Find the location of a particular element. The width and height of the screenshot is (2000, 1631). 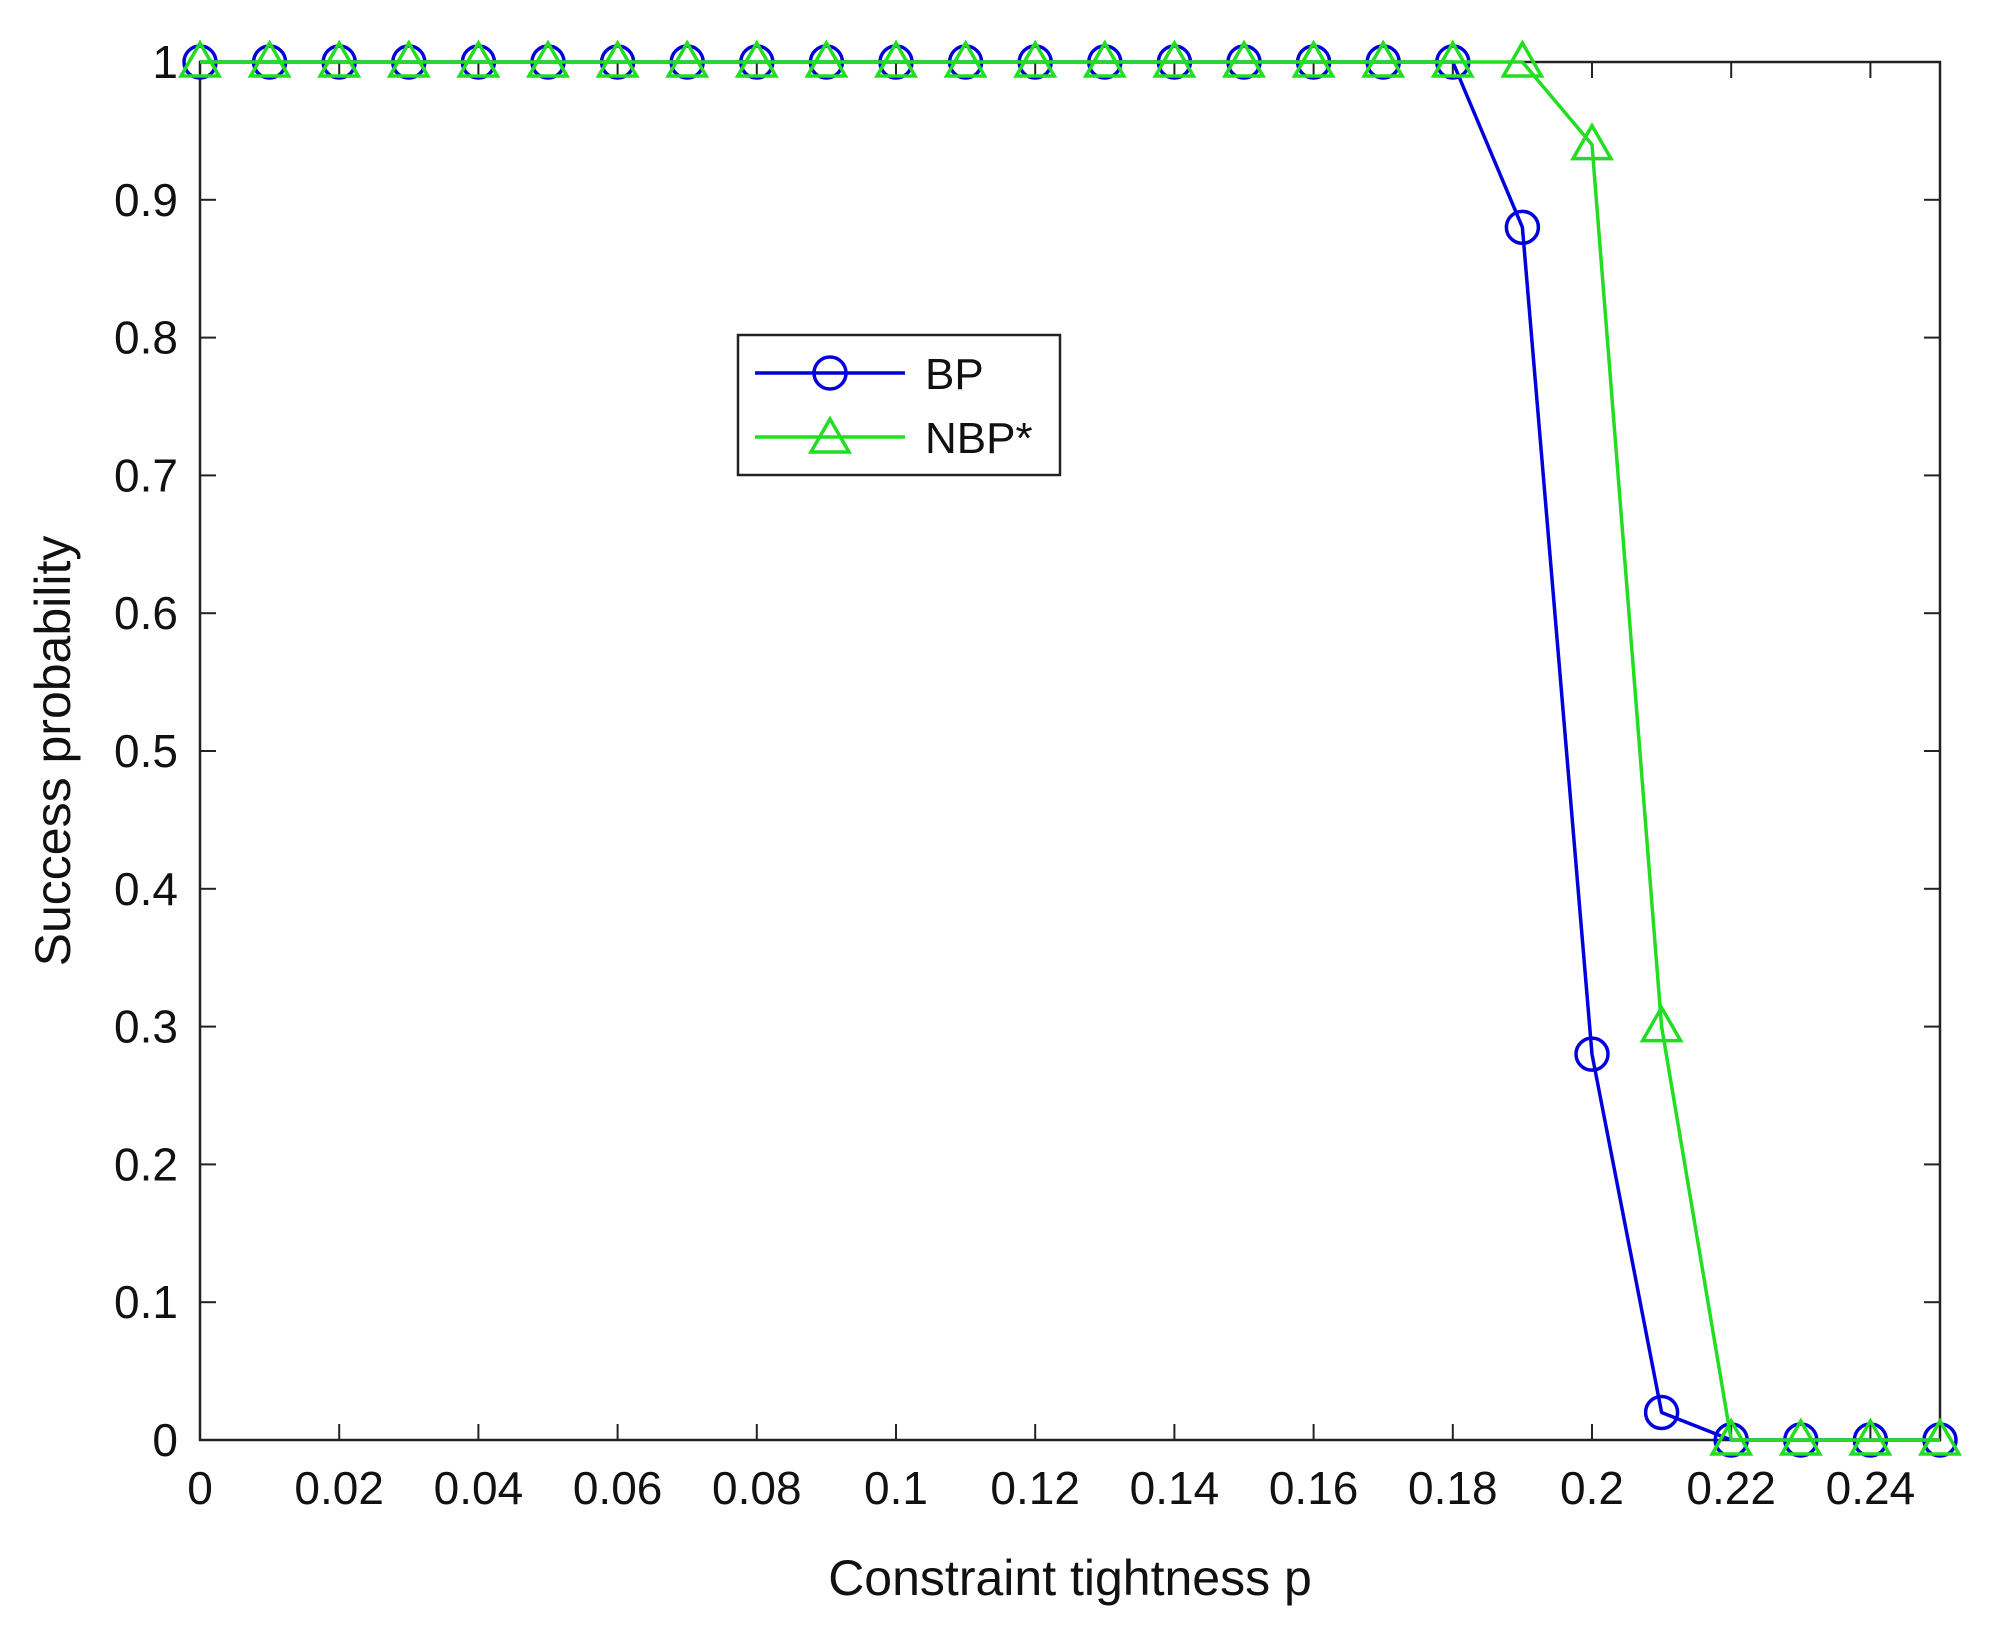

x-tick-label: 0.1 is located at coordinates (896, 1488).